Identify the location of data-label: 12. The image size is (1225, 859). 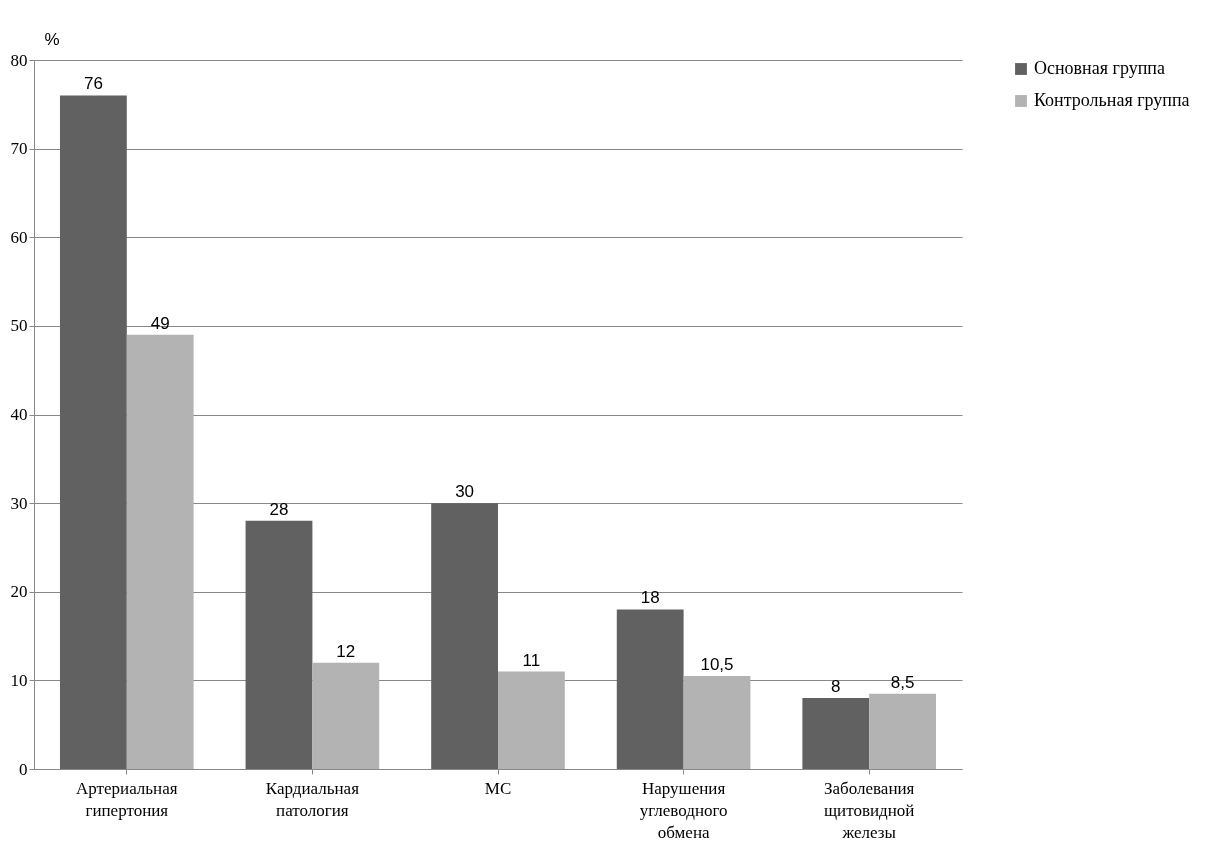
(346, 651).